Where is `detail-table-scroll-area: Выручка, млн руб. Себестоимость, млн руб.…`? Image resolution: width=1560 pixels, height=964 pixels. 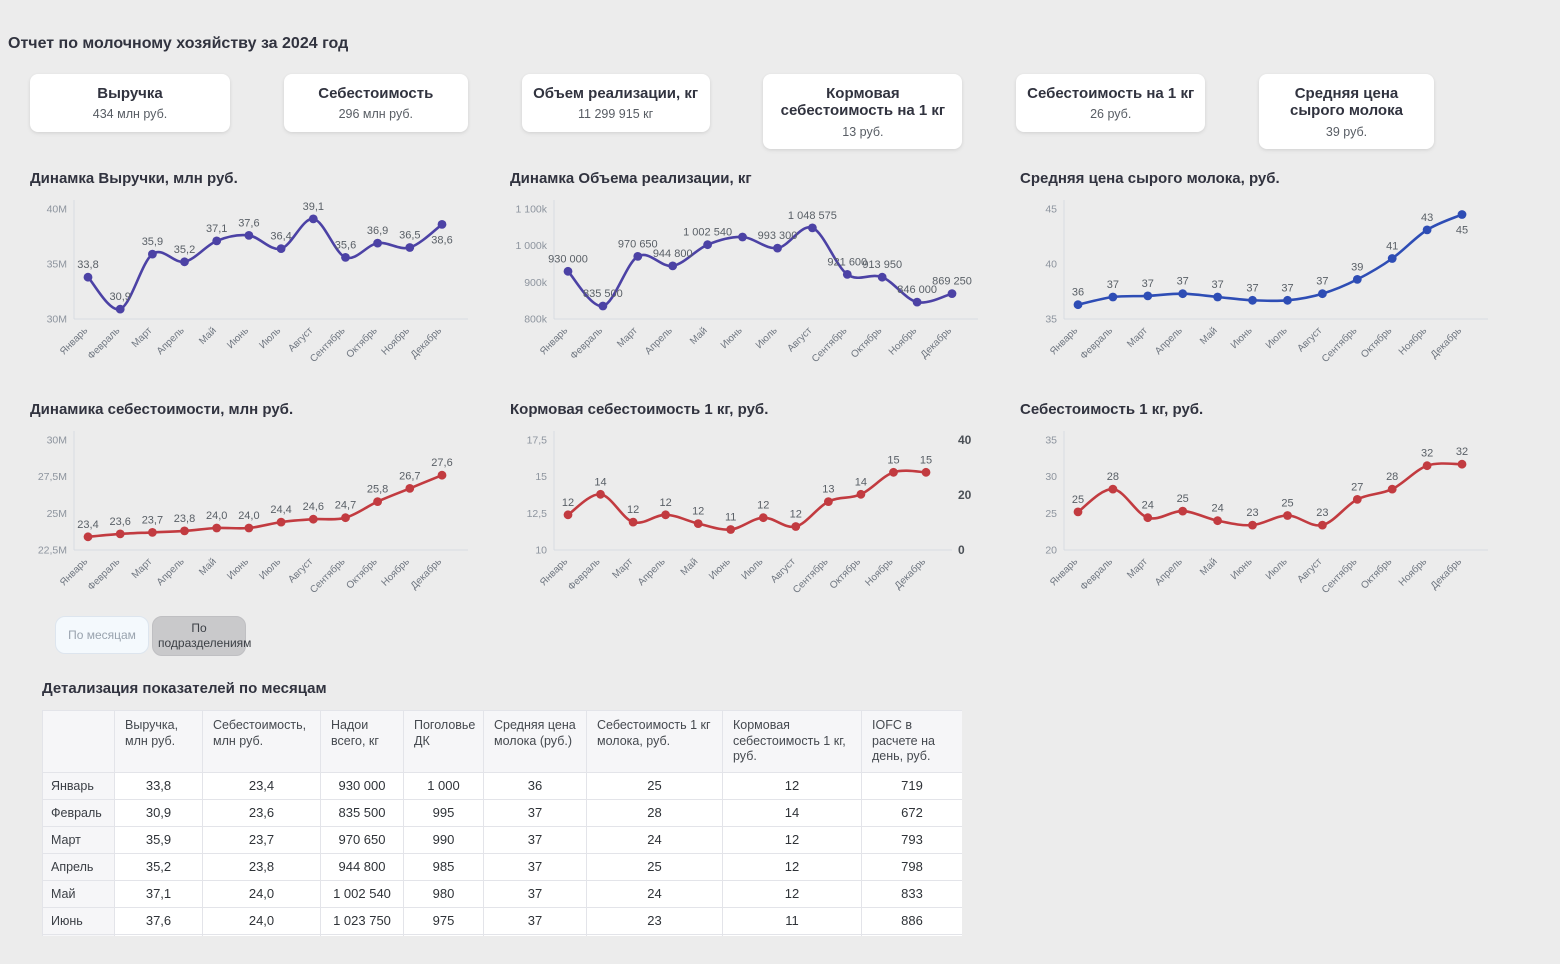
detail-table-scroll-area: Выручка, млн руб. Себестоимость, млн руб.… is located at coordinates (502, 823).